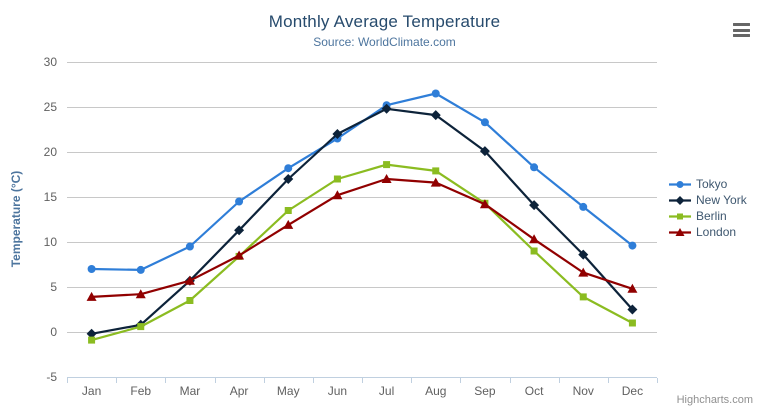 Image resolution: width=769 pixels, height=416 pixels. What do you see at coordinates (714, 400) in the screenshot?
I see `credits-link: Highcharts.com` at bounding box center [714, 400].